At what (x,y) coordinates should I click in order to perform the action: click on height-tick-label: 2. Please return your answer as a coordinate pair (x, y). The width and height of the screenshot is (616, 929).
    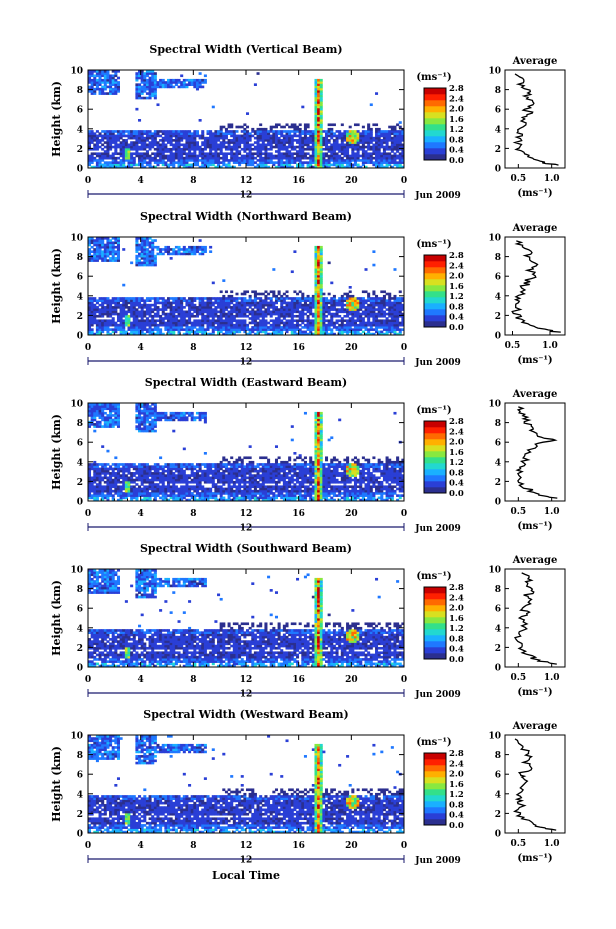
    Looking at the image, I should click on (80, 317).